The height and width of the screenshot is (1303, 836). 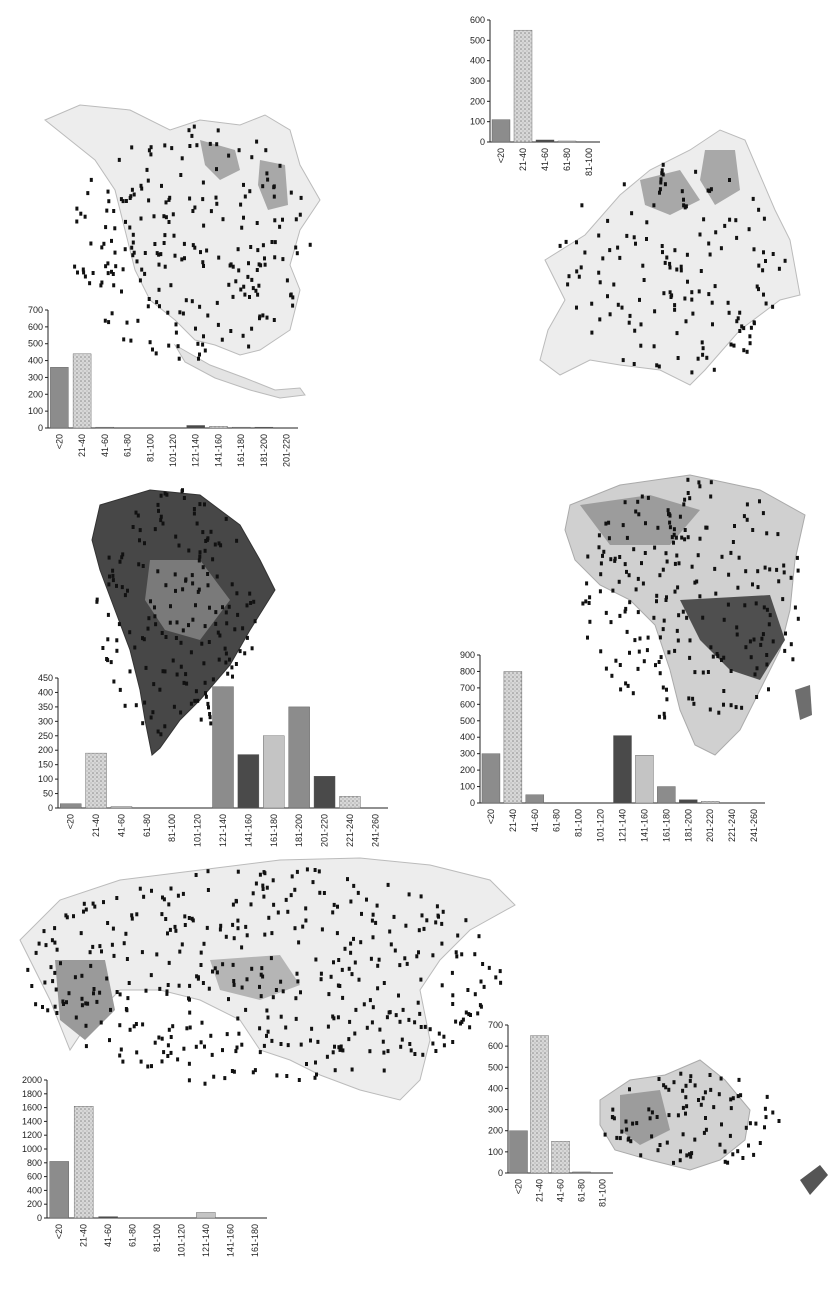 What do you see at coordinates (467, 655) in the screenshot?
I see `y-tick-label: 900` at bounding box center [467, 655].